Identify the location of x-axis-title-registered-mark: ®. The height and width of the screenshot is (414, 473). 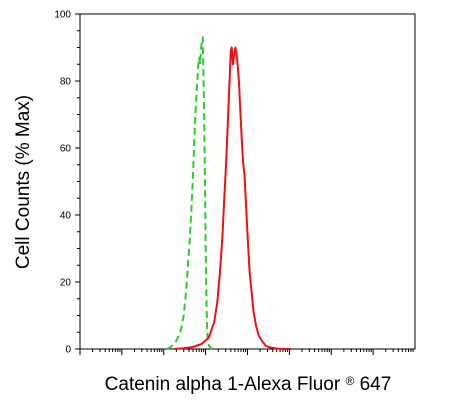
(349, 381).